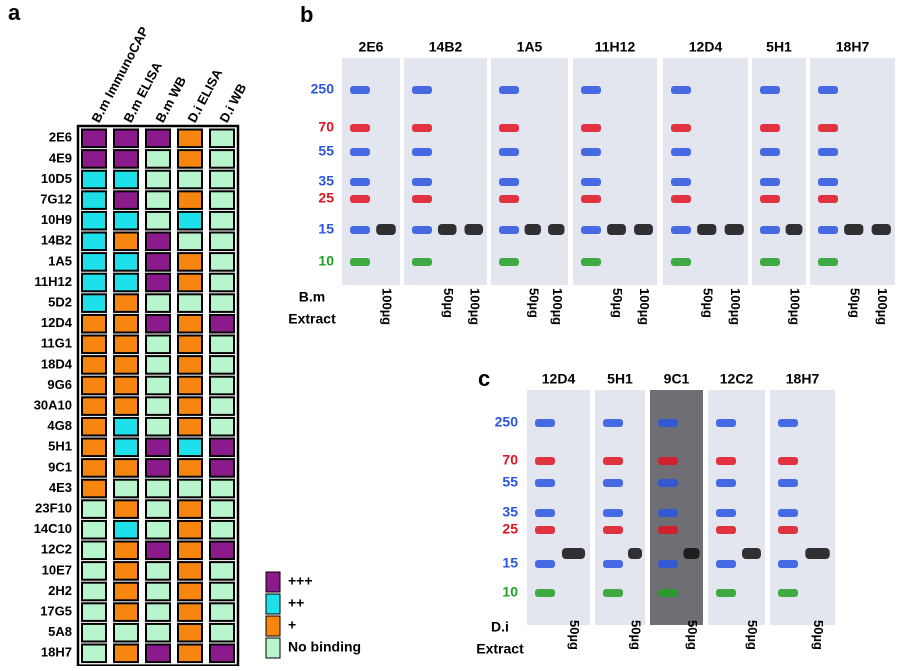 The image size is (900, 671). What do you see at coordinates (60, 260) in the screenshot?
I see `row-label: 1A5` at bounding box center [60, 260].